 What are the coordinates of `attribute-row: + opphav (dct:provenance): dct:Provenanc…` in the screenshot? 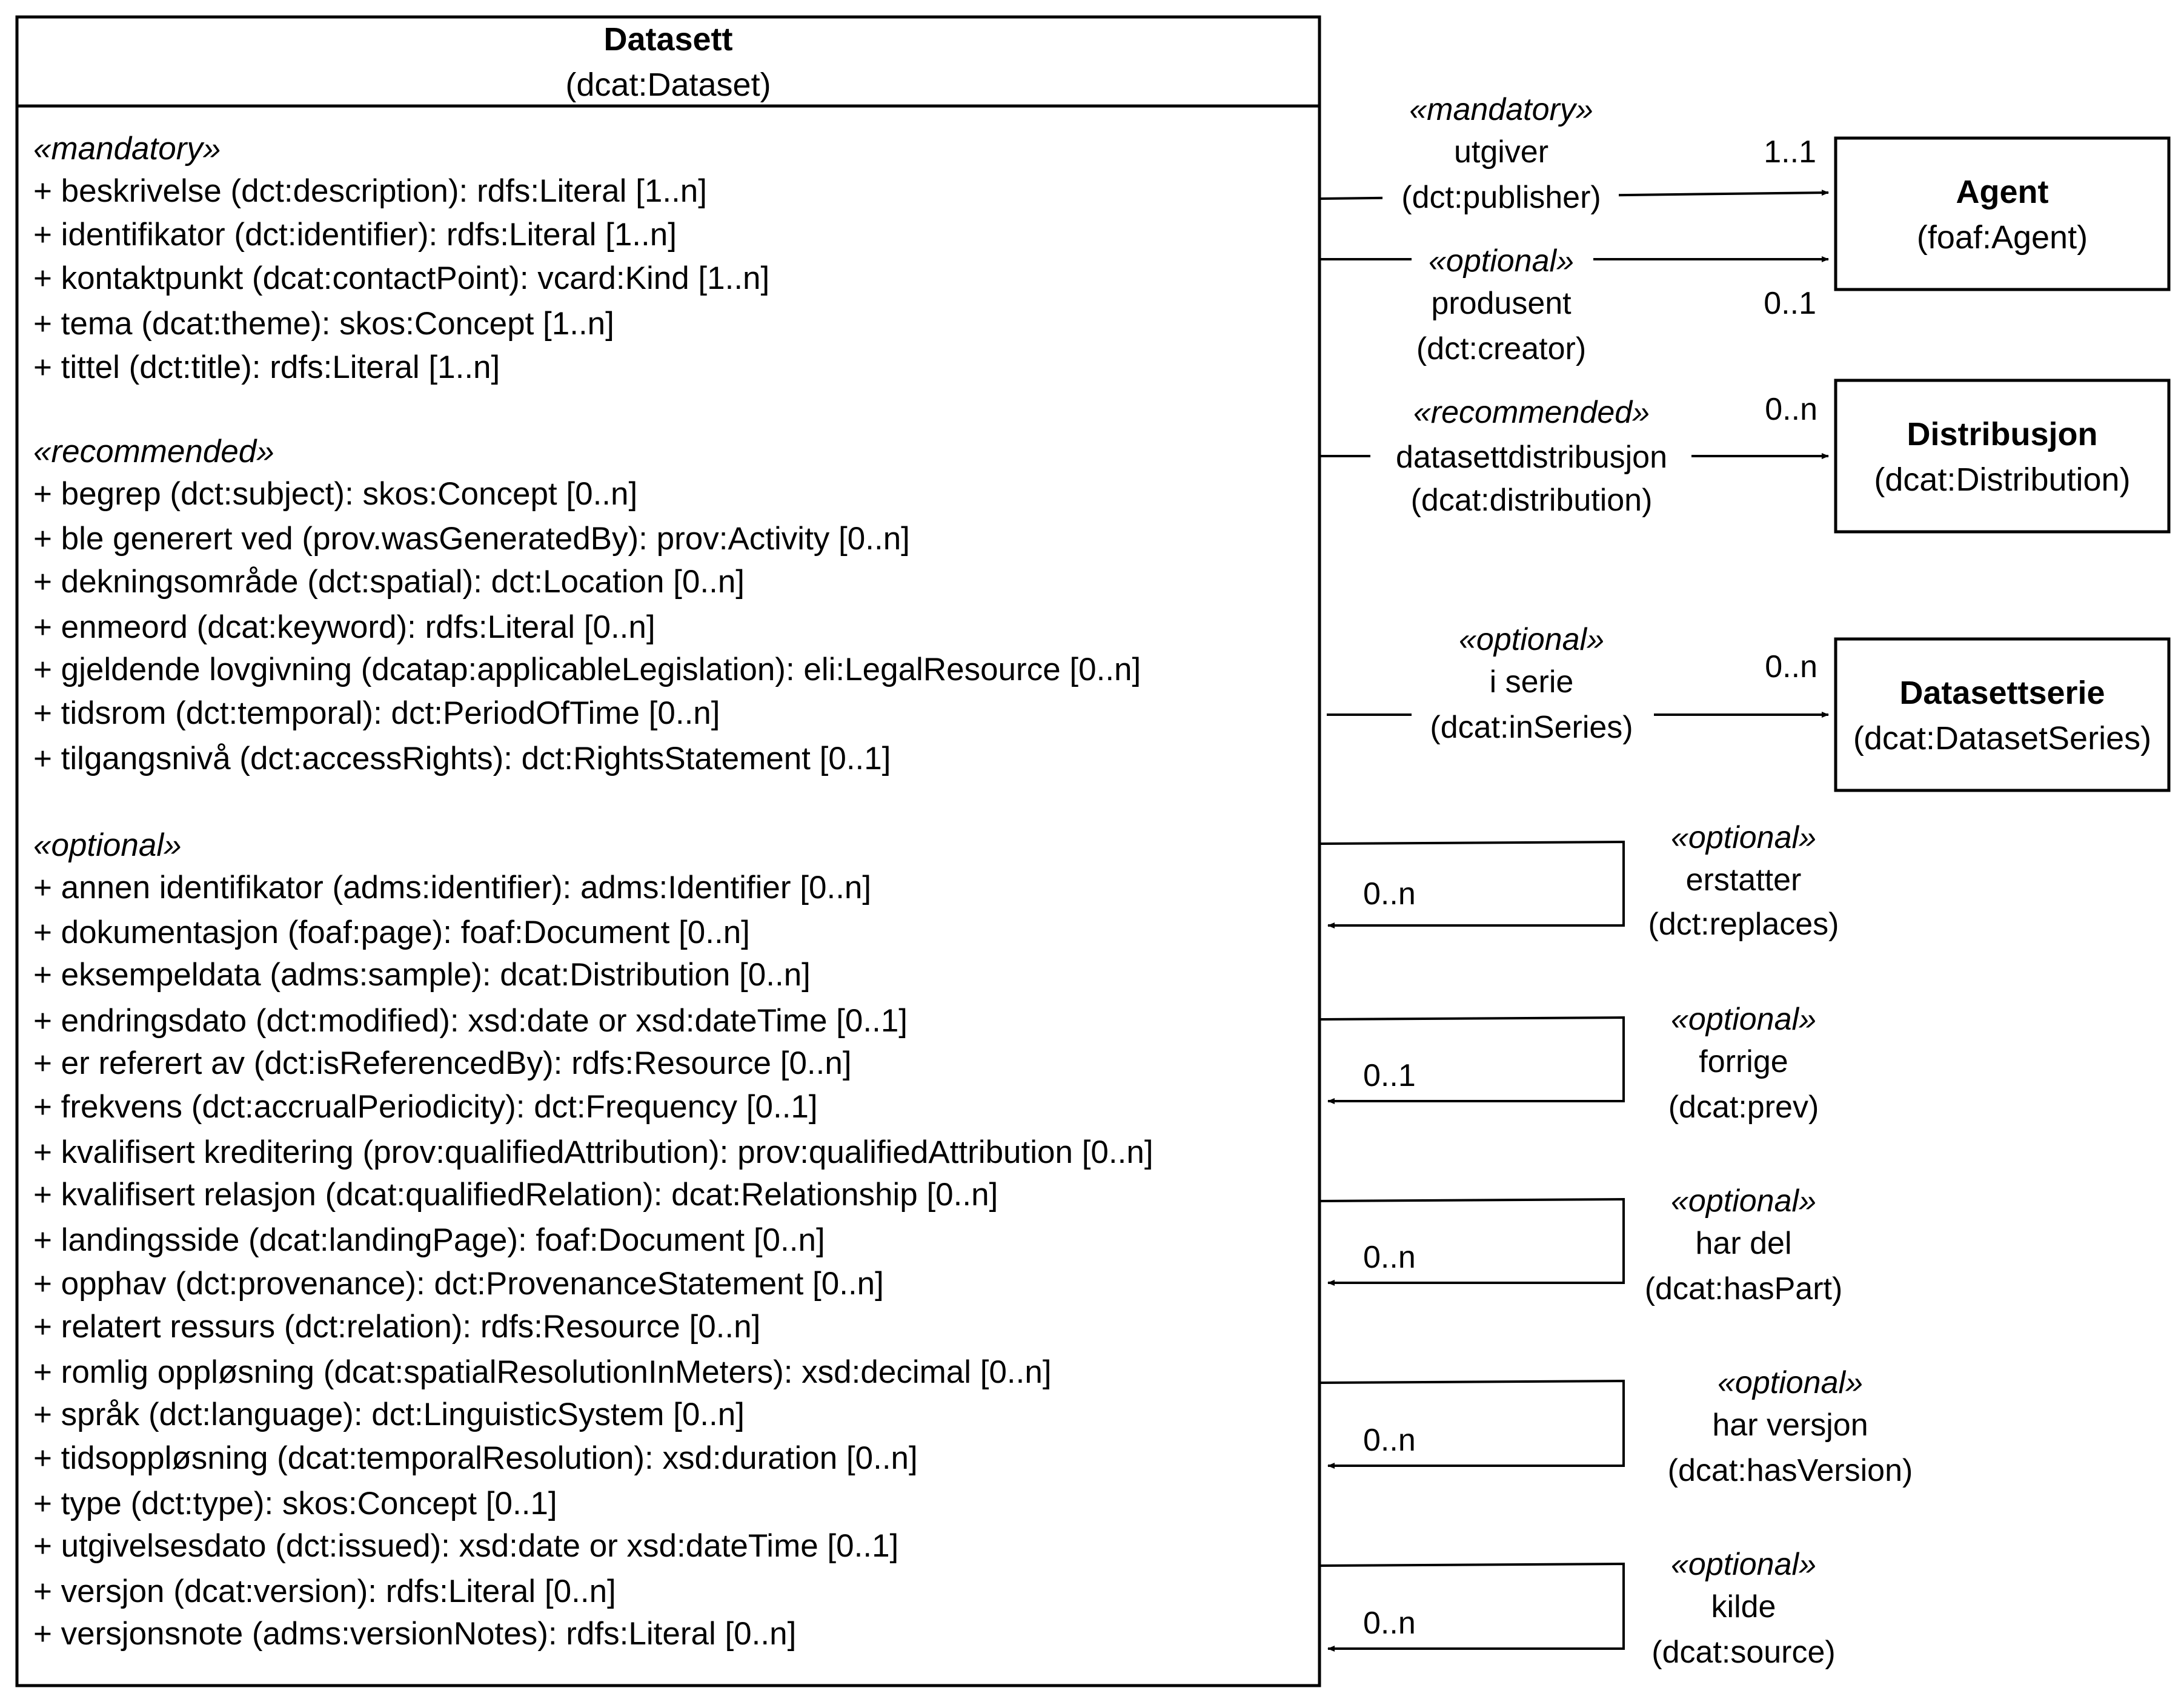 It's located at (458, 1284).